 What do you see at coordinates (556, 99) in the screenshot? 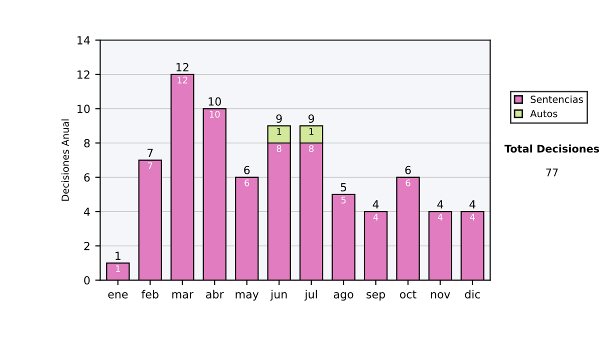
I see `legend-label: Sentencias` at bounding box center [556, 99].